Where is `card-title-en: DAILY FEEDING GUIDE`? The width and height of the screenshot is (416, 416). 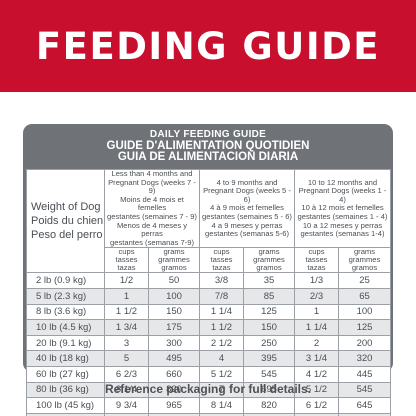
card-title-en: DAILY FEEDING GUIDE is located at coordinates (208, 134).